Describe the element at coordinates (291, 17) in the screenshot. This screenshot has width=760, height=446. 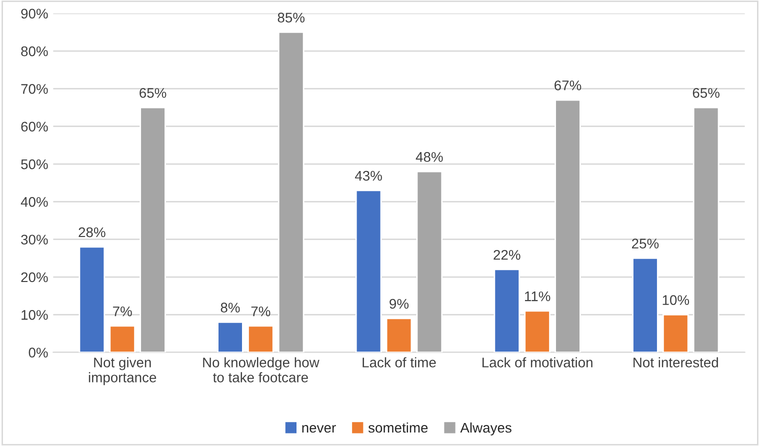
I see `data-label: 85%` at that location.